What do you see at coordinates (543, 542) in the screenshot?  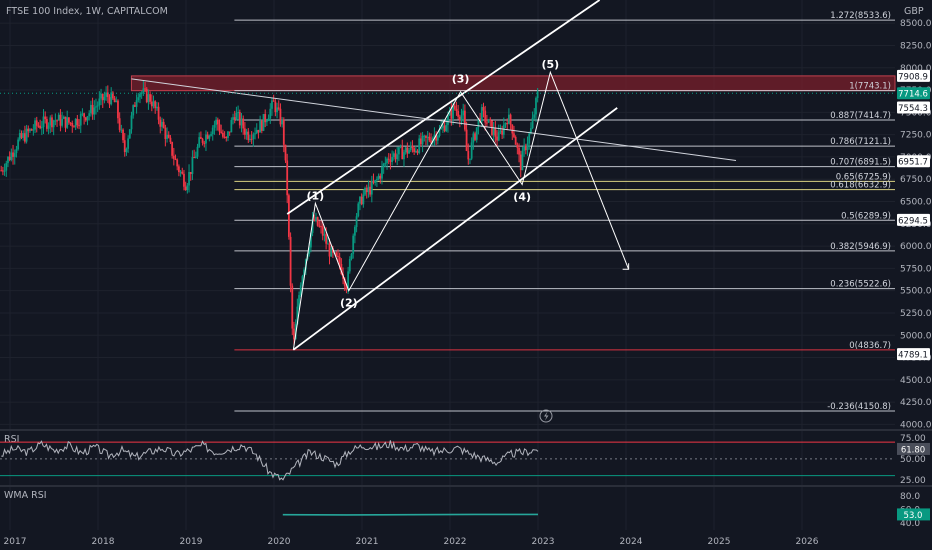 I see `time-tick-label: 2023` at bounding box center [543, 542].